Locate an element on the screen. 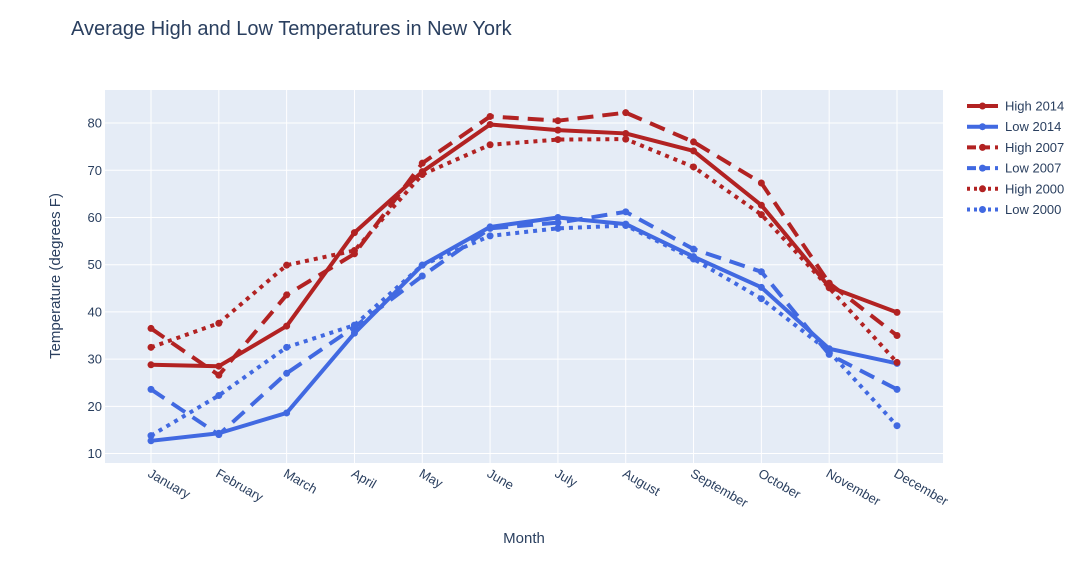  legend-item: Low 2014 is located at coordinates (1014, 126).